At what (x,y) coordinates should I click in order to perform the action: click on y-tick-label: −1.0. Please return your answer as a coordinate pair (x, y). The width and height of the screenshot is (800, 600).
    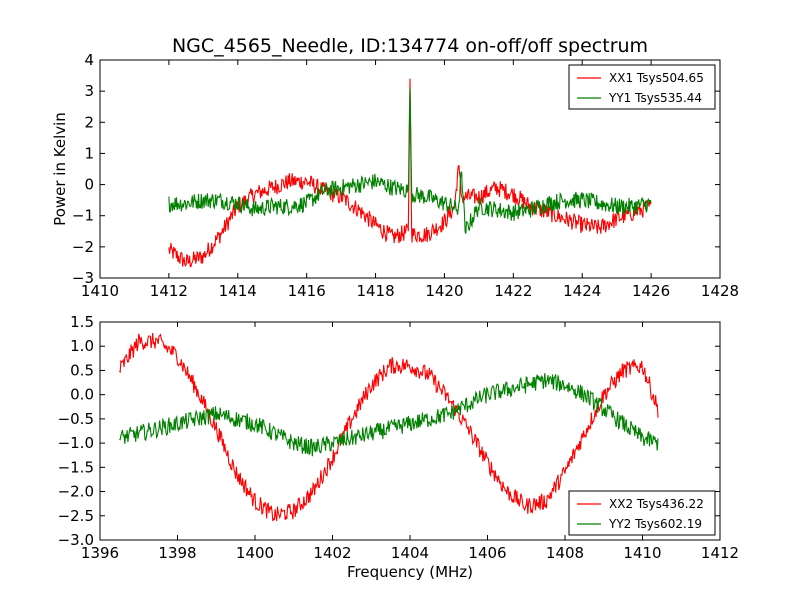
    Looking at the image, I should click on (76, 443).